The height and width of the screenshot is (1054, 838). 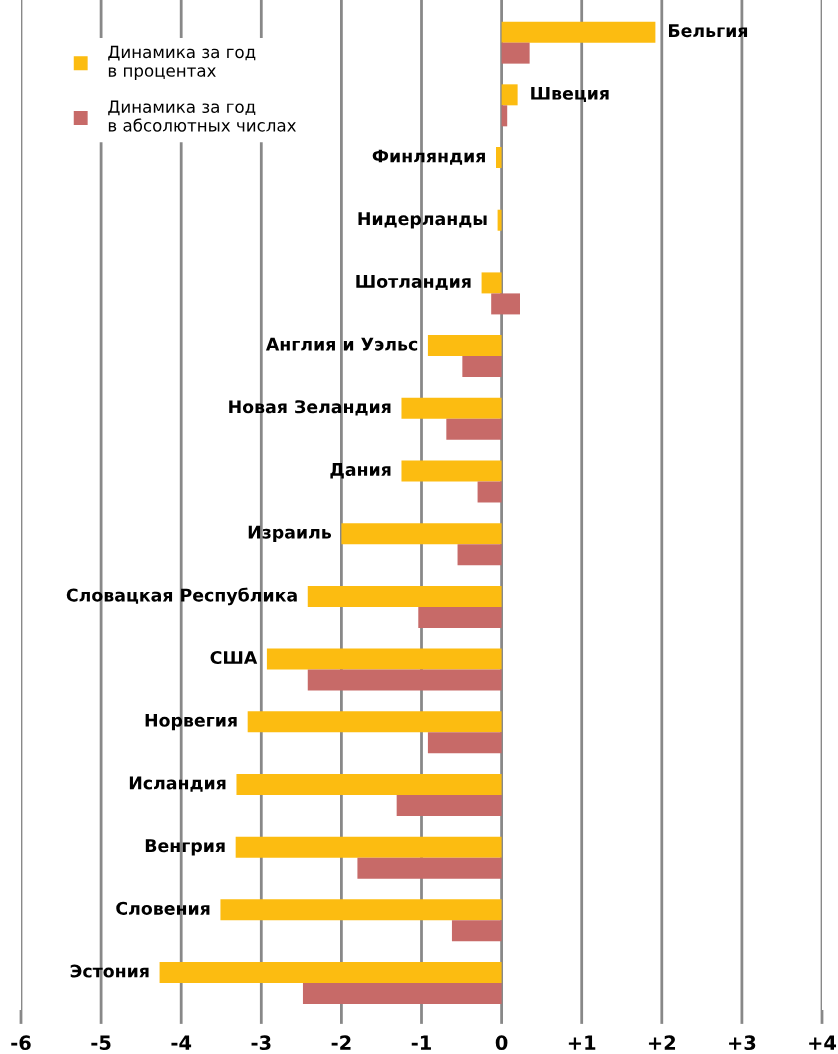 What do you see at coordinates (163, 908) in the screenshot?
I see `y-tick-label: Словения` at bounding box center [163, 908].